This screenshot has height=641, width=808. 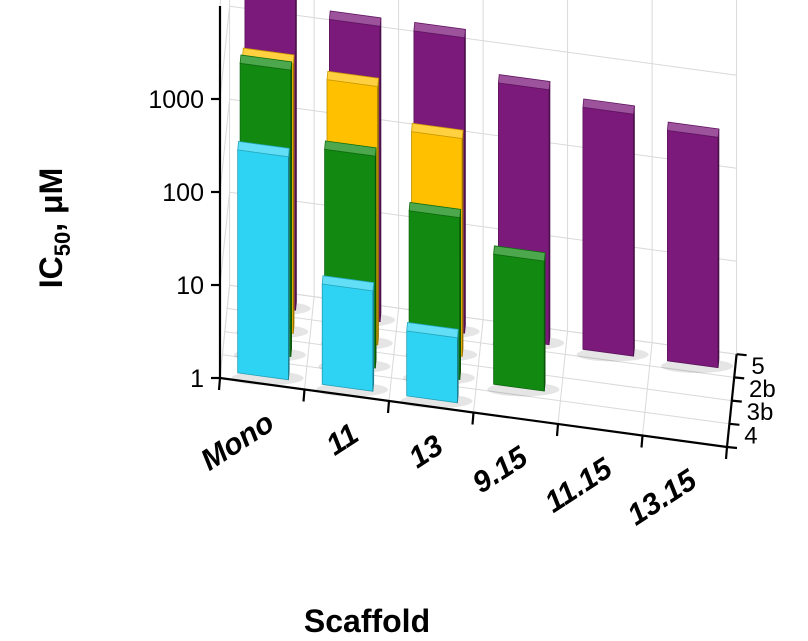 I want to click on y-tick-label: 1, so click(x=197, y=379).